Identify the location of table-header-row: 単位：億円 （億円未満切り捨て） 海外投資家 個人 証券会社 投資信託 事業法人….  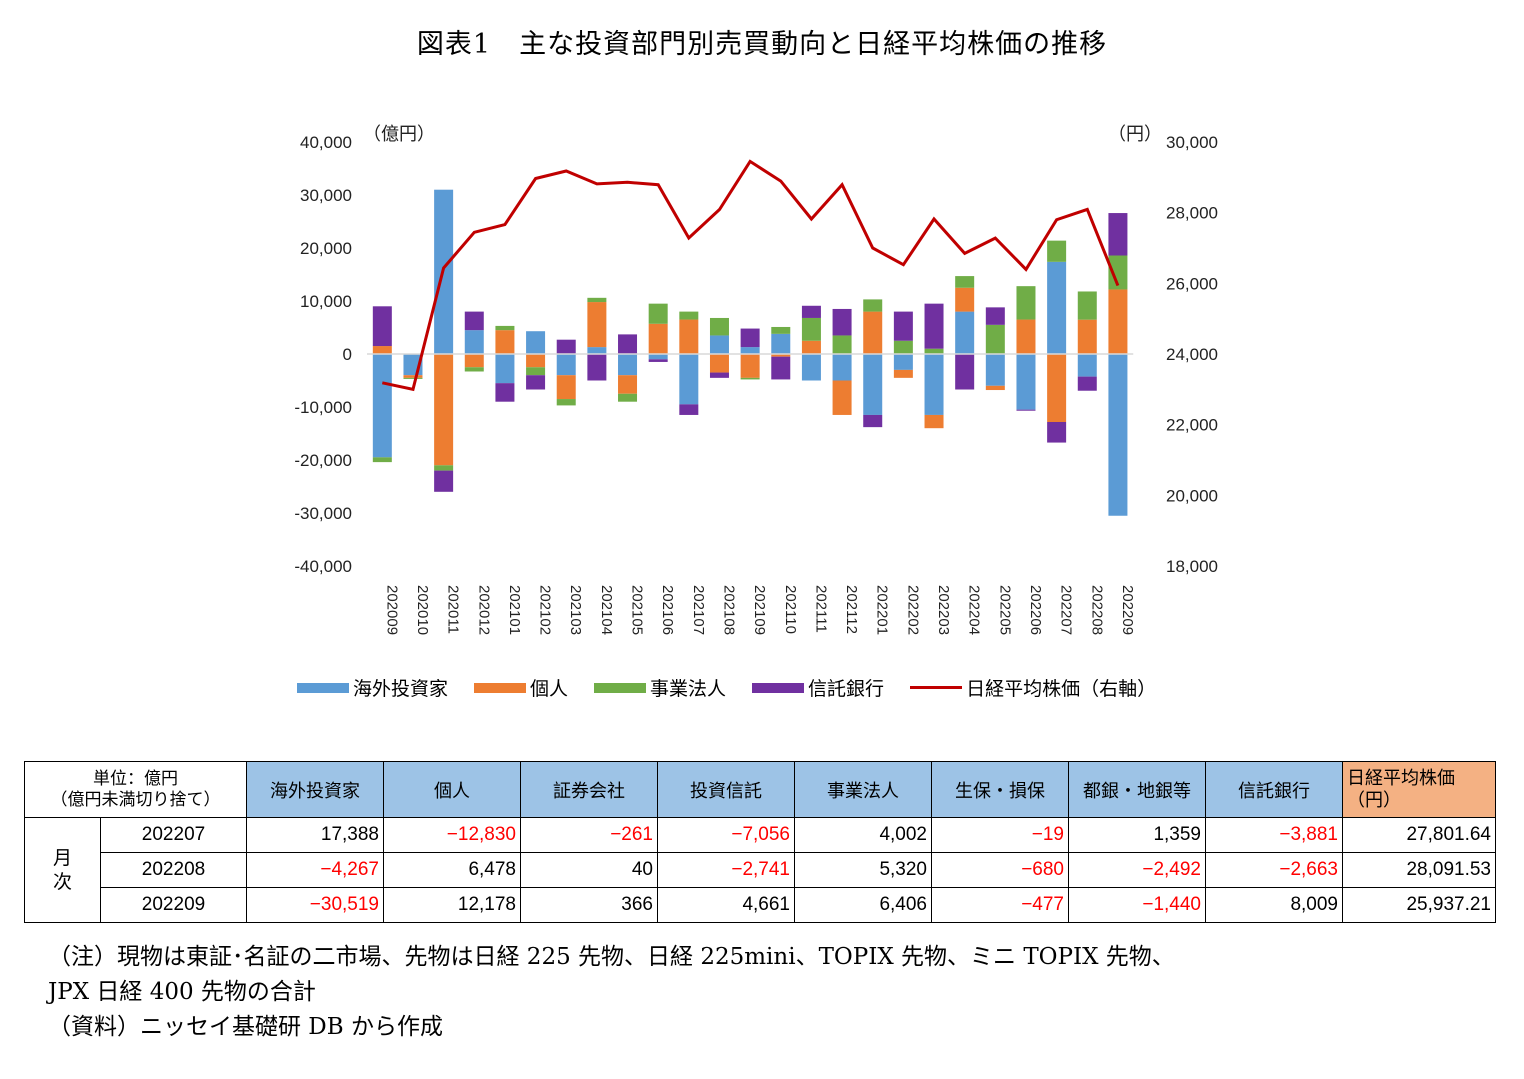
(760, 789).